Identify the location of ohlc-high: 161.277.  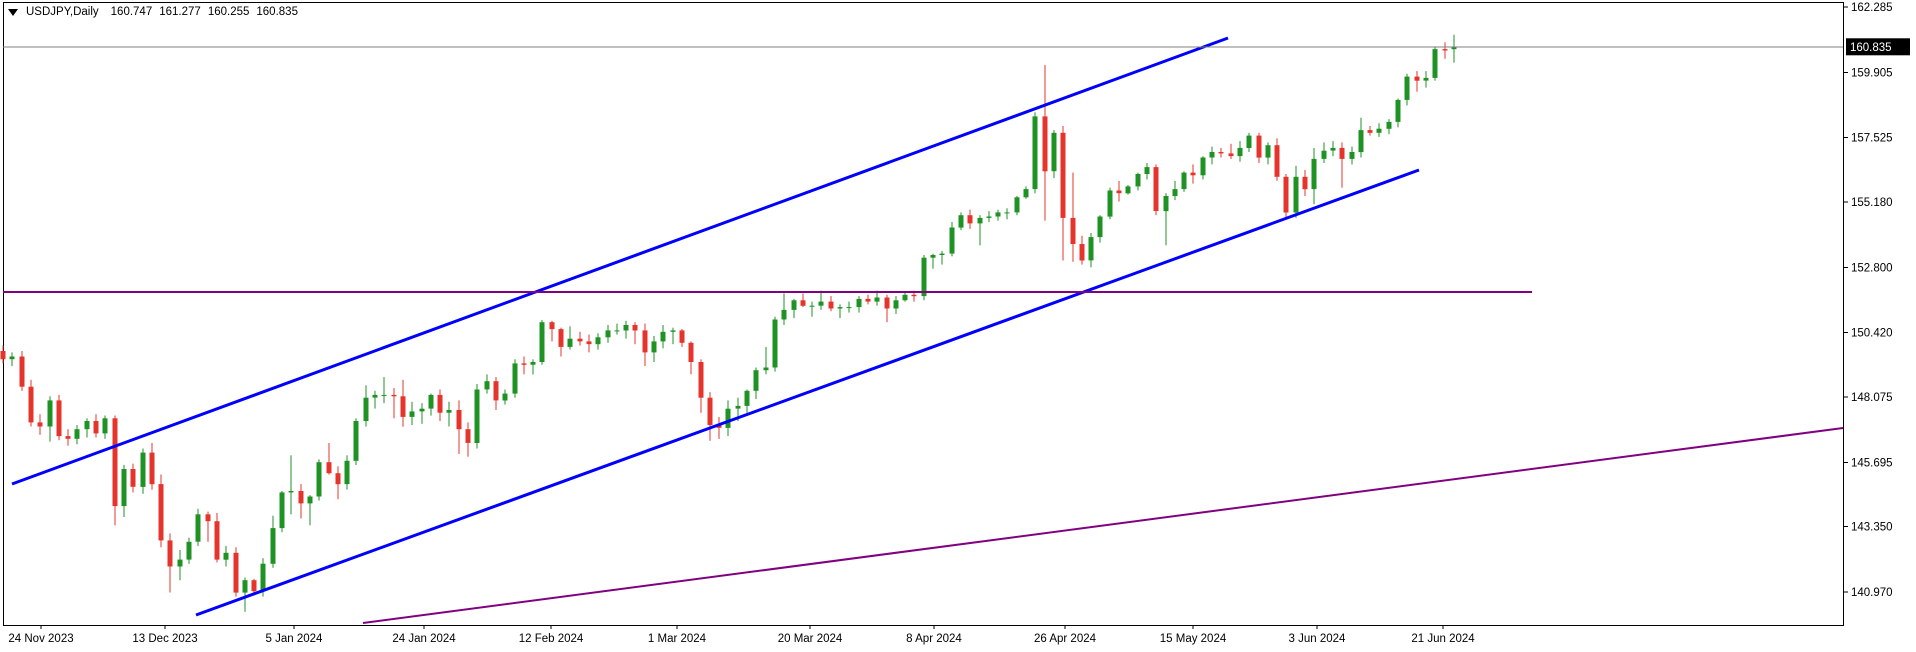
(180, 12).